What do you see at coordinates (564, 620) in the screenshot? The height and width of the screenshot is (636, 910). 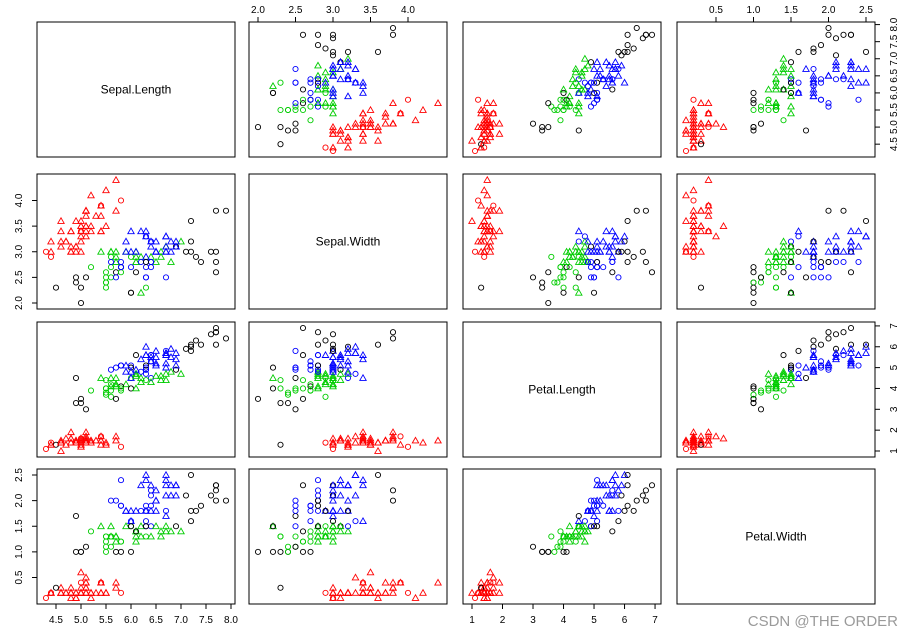 I see `tick-label: 4` at bounding box center [564, 620].